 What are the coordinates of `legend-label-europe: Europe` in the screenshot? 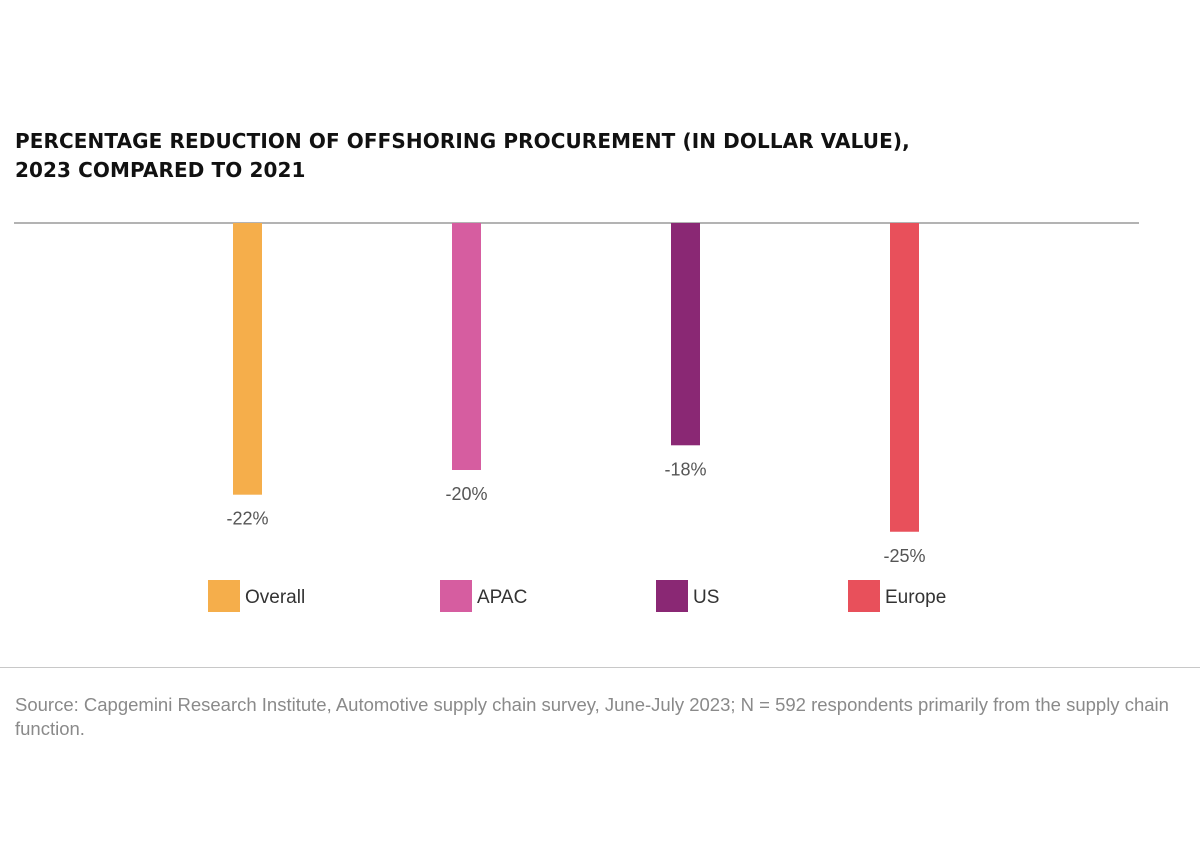 It's located at (915, 597).